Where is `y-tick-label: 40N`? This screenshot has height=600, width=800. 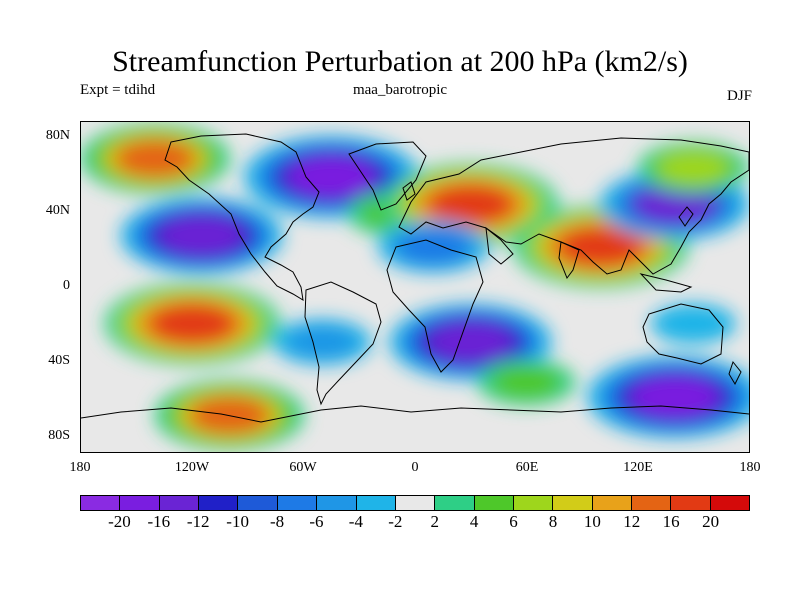 y-tick-label: 40N is located at coordinates (57, 210).